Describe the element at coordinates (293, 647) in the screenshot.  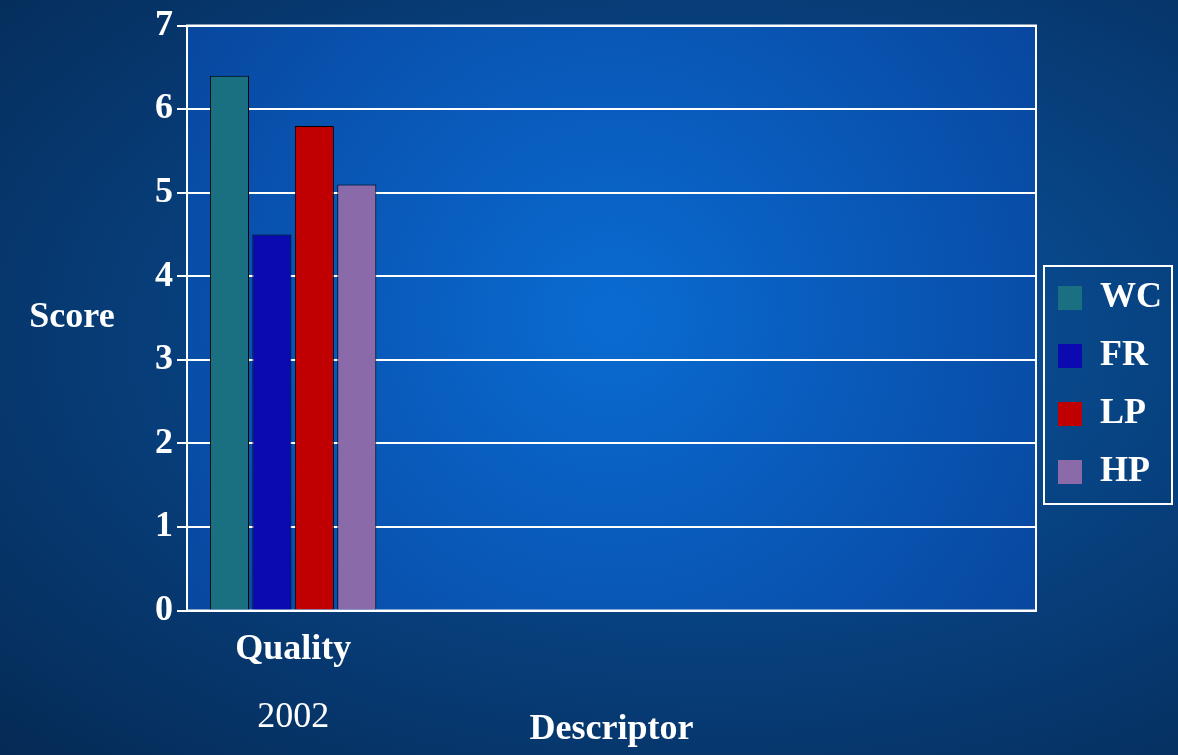
I see `x-tick-label: Quality` at that location.